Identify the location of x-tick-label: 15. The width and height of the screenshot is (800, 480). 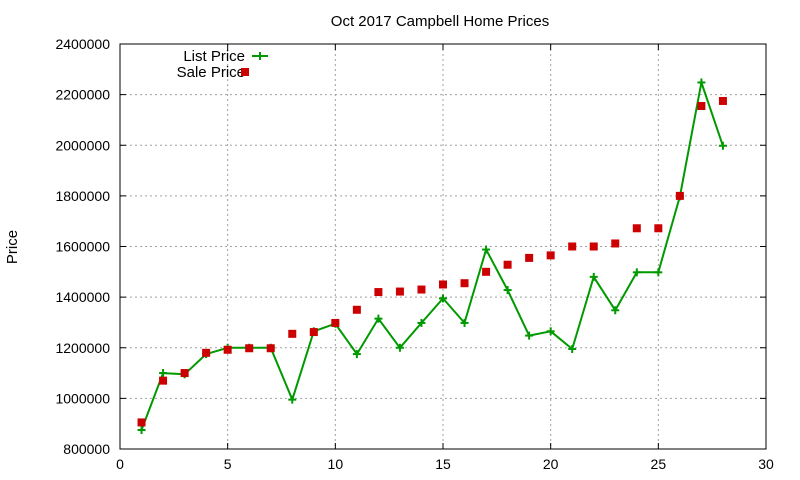
(443, 464).